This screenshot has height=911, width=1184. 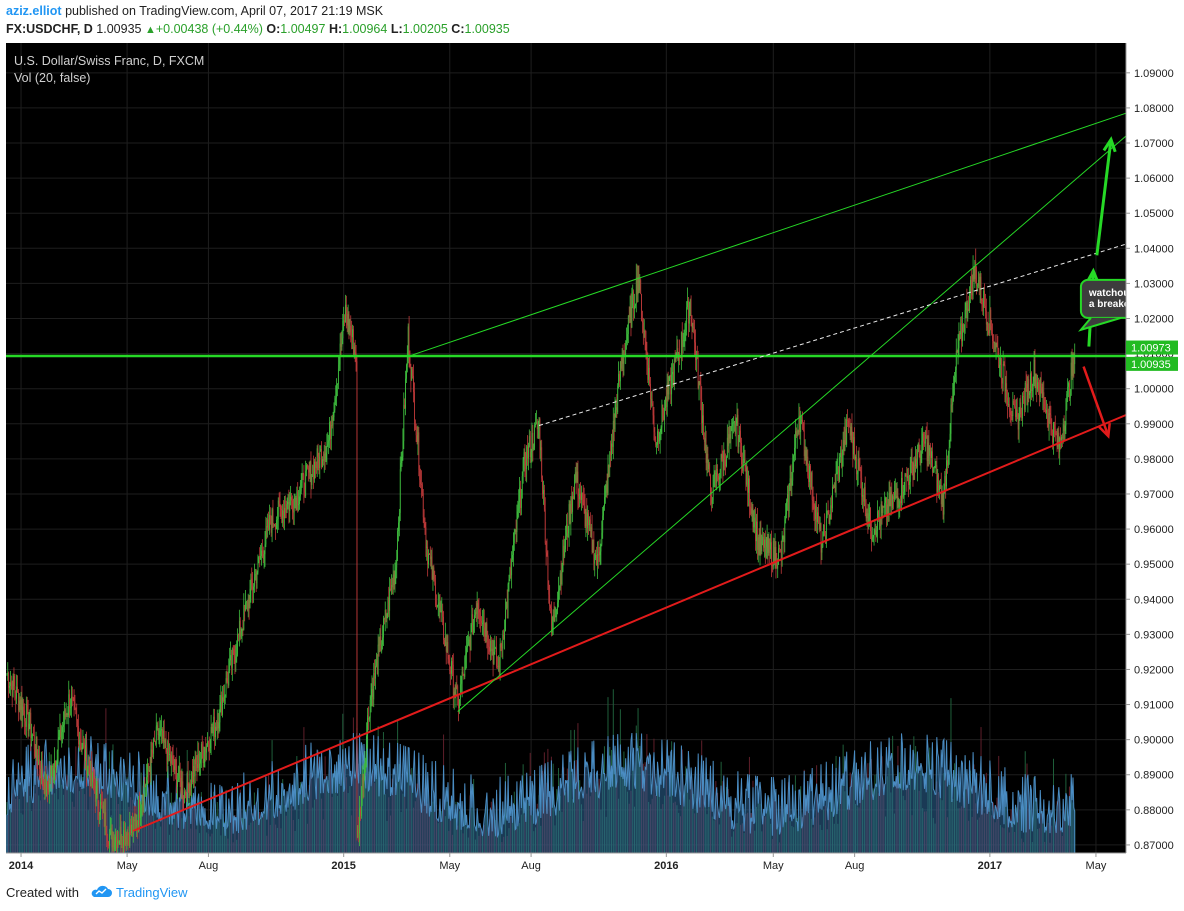 I want to click on tradingview-brand: TradingView, so click(x=152, y=892).